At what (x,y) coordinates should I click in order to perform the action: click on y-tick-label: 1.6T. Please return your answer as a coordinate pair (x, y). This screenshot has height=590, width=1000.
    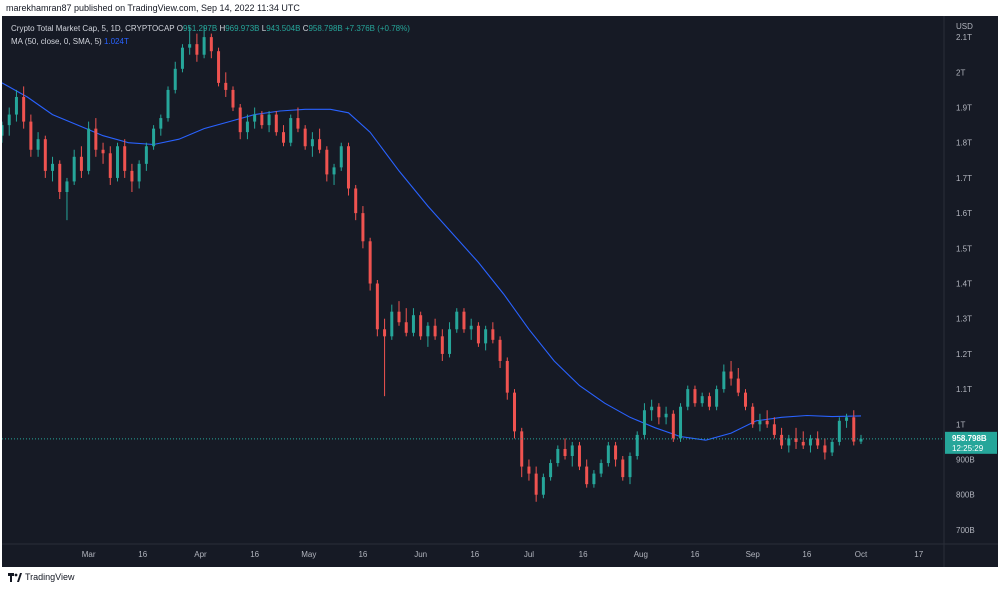
    Looking at the image, I should click on (964, 213).